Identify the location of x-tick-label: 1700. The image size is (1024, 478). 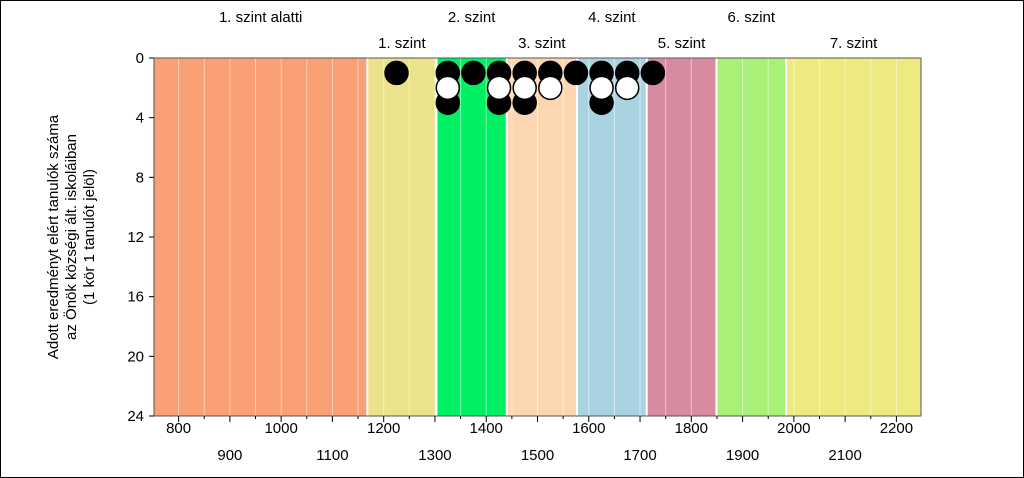
(639, 455).